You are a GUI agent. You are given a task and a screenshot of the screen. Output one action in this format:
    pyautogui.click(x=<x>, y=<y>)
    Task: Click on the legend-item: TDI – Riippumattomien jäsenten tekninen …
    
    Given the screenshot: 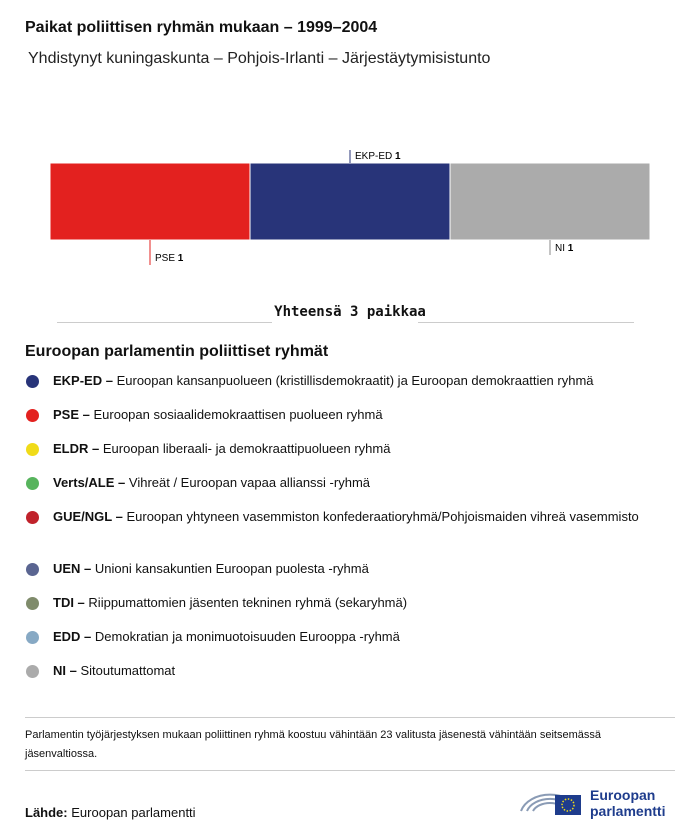 What is the action you would take?
    pyautogui.click(x=339, y=603)
    